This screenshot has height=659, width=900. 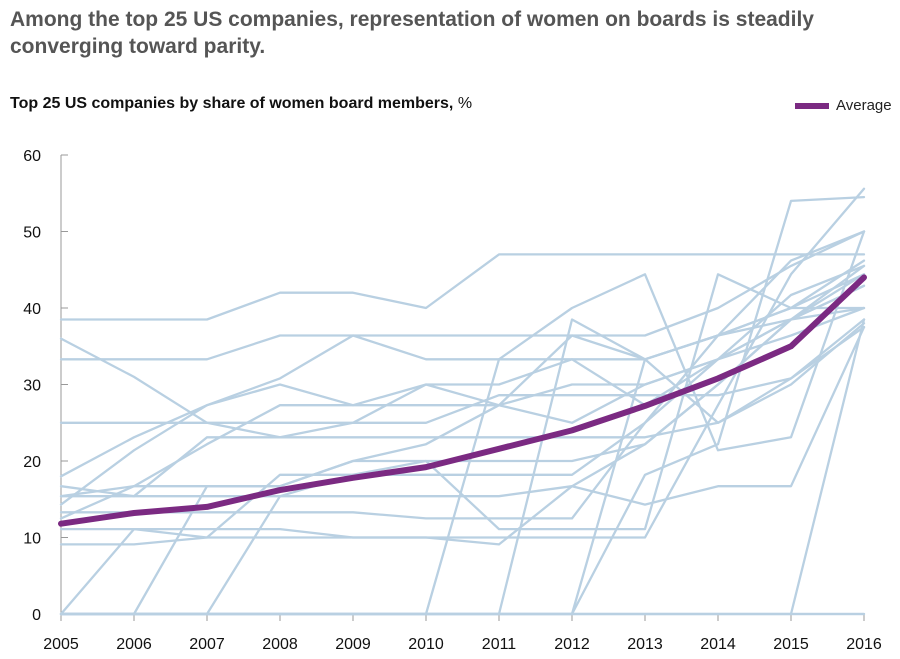 What do you see at coordinates (718, 644) in the screenshot?
I see `x-tick-label: 2014` at bounding box center [718, 644].